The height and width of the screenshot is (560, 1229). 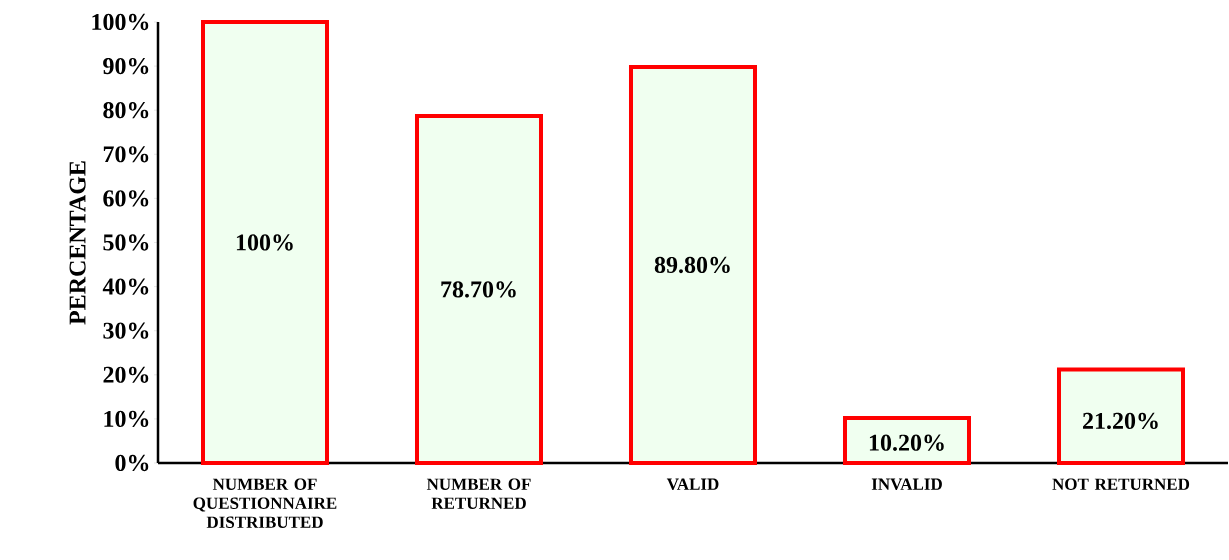 What do you see at coordinates (126, 242) in the screenshot?
I see `y-tick-label: 50%` at bounding box center [126, 242].